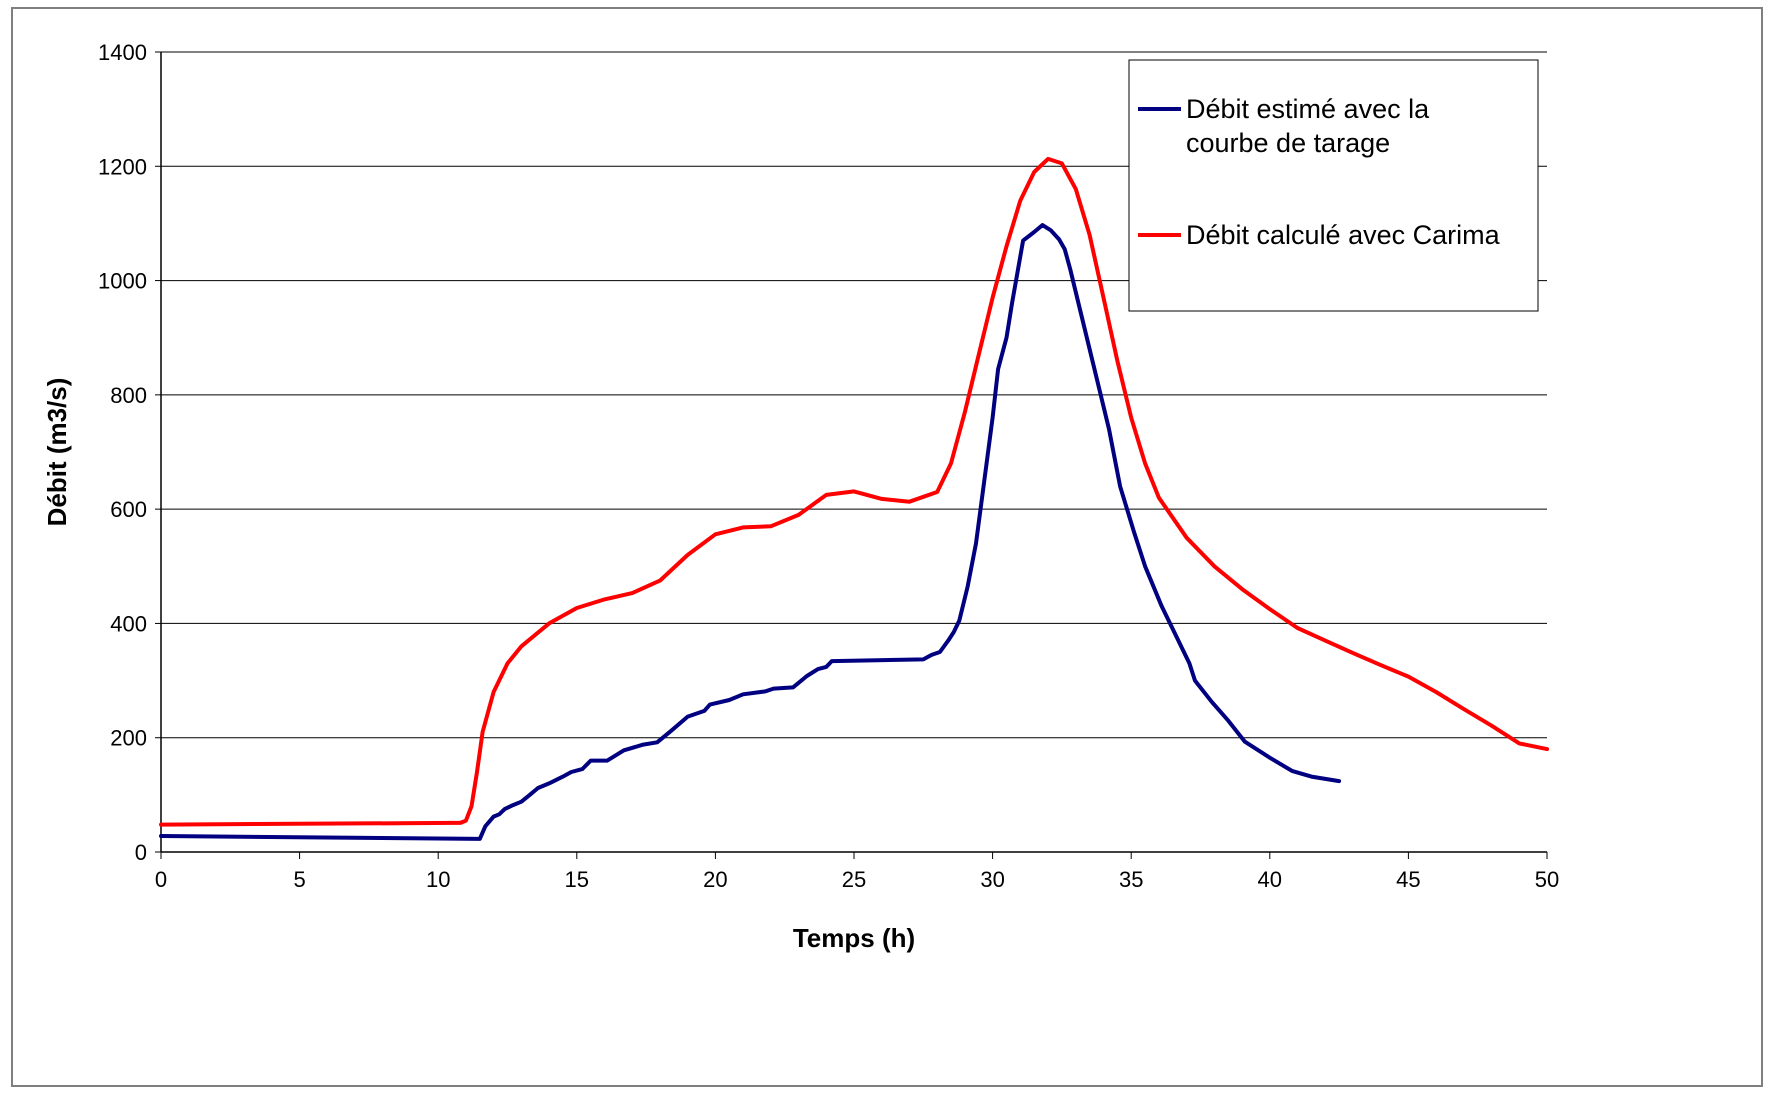 This screenshot has height=1095, width=1765. Describe the element at coordinates (854, 938) in the screenshot. I see `x-axis-title: Temps (h)` at that location.